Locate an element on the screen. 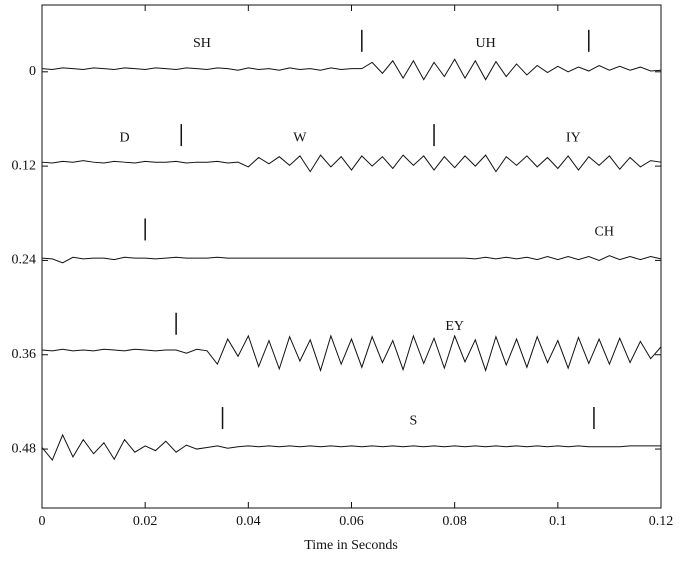 Image resolution: width=700 pixels, height=566 pixels. x-tick-label: 0.06 is located at coordinates (351, 521).